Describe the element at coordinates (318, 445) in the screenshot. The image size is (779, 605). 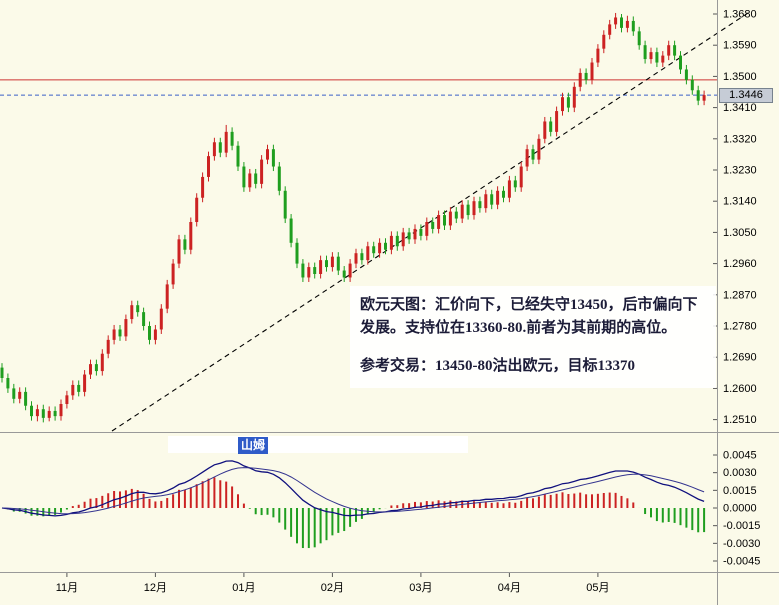
I see `indicator-label-strip: 山姆` at that location.